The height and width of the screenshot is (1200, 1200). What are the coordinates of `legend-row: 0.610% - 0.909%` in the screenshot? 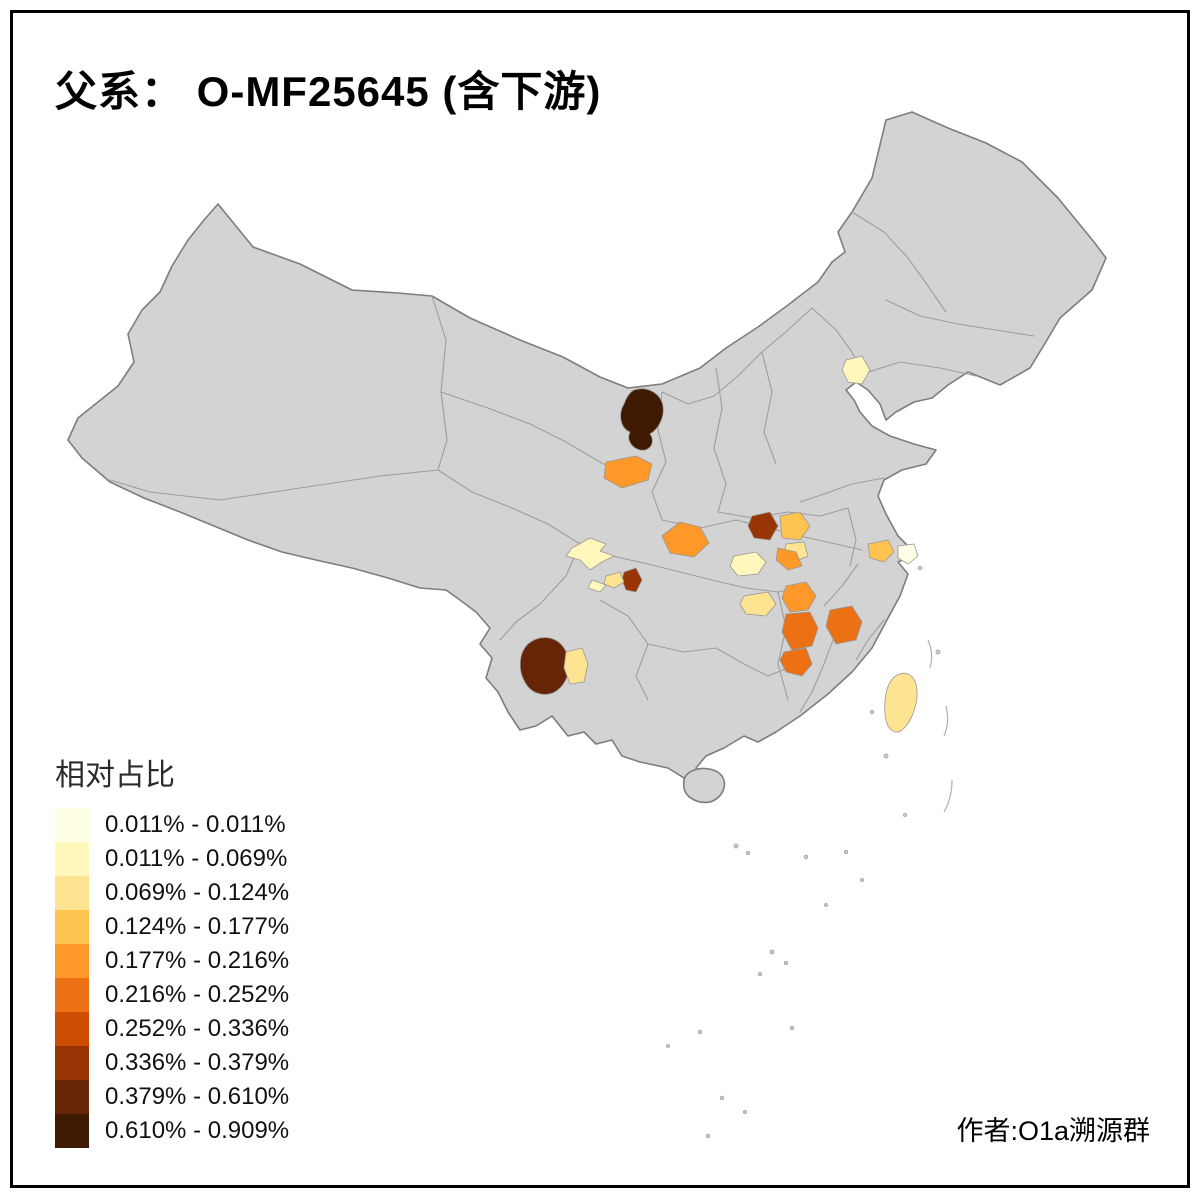 It's located at (172, 1131).